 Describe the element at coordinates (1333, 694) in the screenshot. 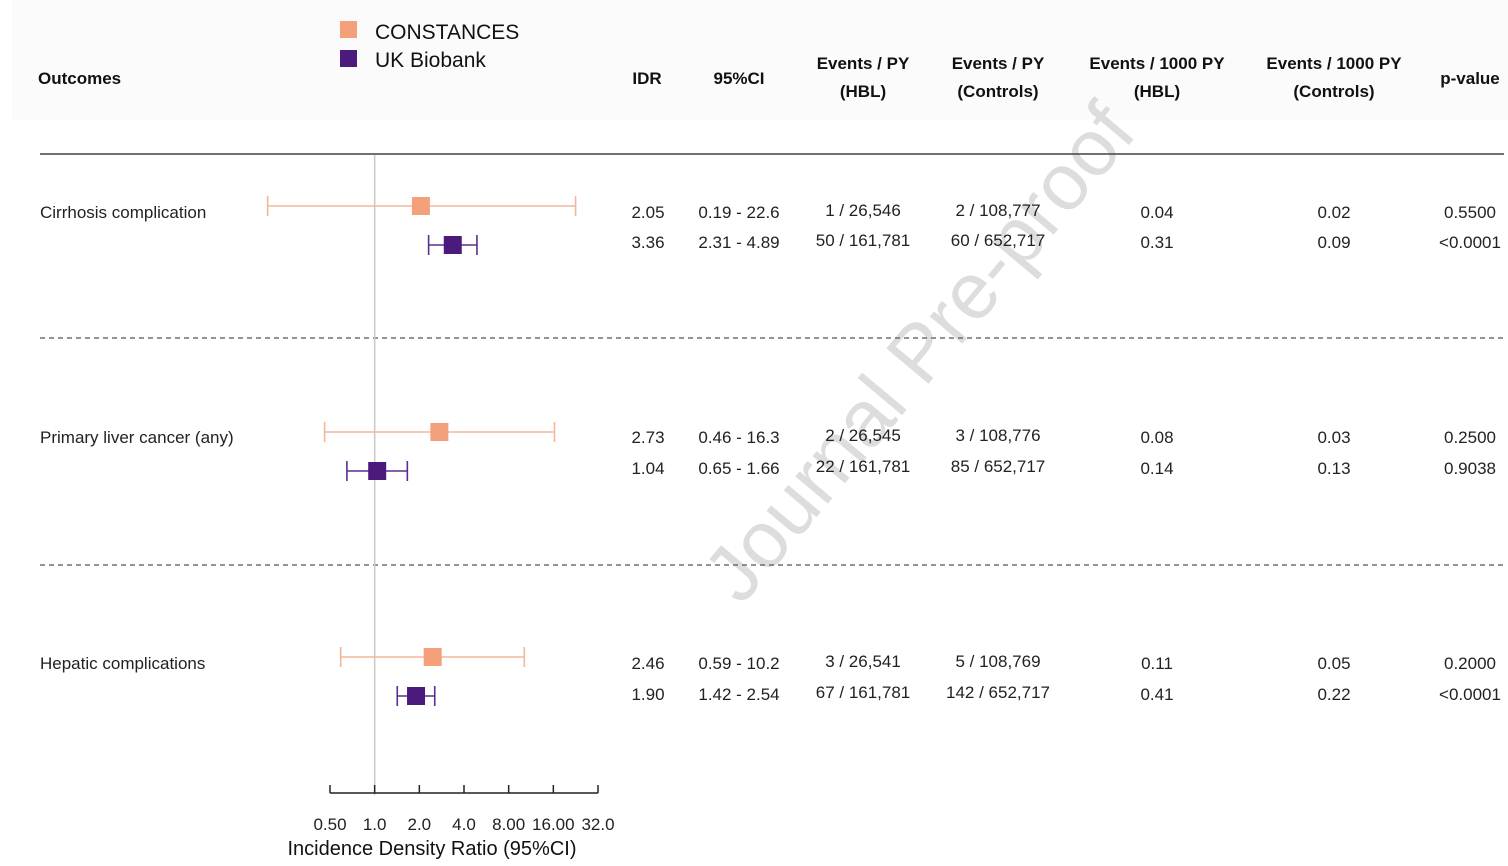

I see `cell-rate-controls: 0.22` at that location.